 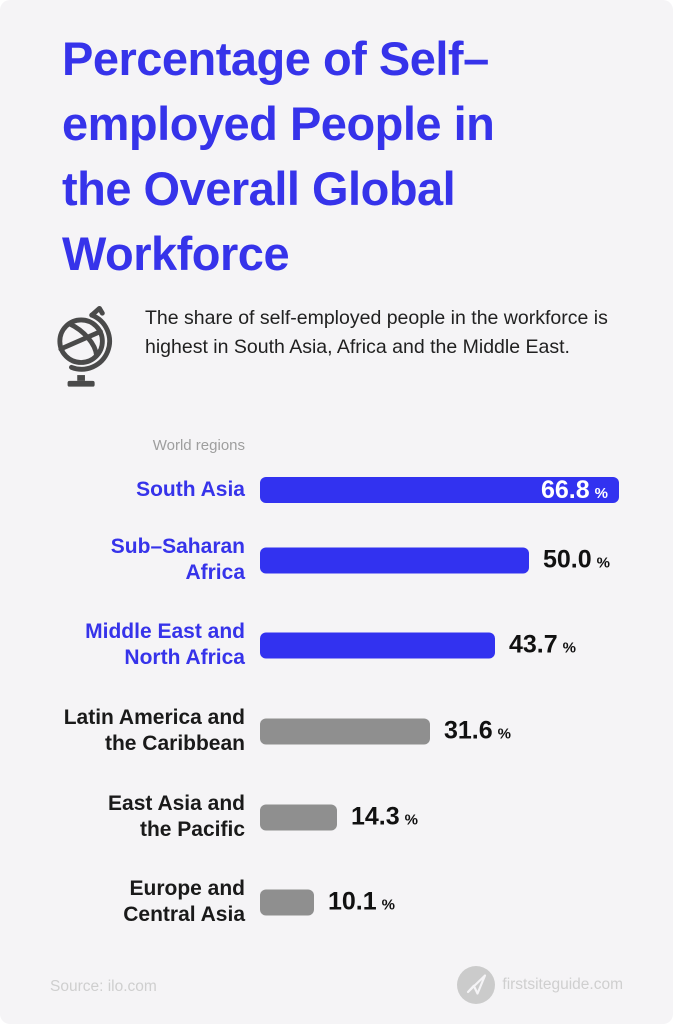 I want to click on bar-value: 43.7%, so click(x=543, y=644).